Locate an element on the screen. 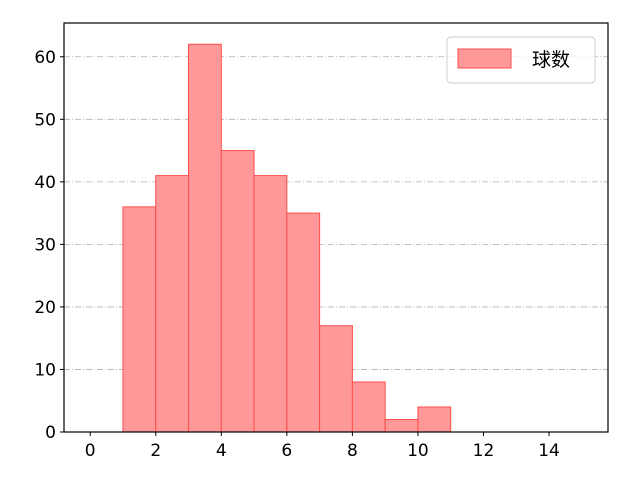 This screenshot has width=640, height=484. y-tick-label: 60 is located at coordinates (45, 58).